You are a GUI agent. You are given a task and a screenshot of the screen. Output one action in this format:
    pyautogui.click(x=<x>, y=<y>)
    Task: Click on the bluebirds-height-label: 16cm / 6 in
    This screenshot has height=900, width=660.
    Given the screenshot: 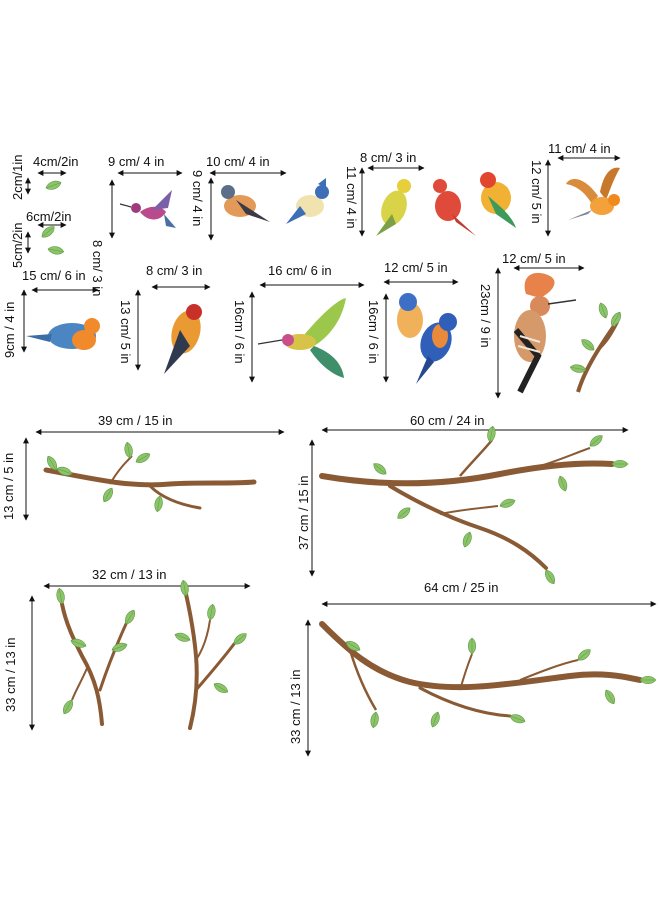 What is the action you would take?
    pyautogui.click(x=373, y=332)
    